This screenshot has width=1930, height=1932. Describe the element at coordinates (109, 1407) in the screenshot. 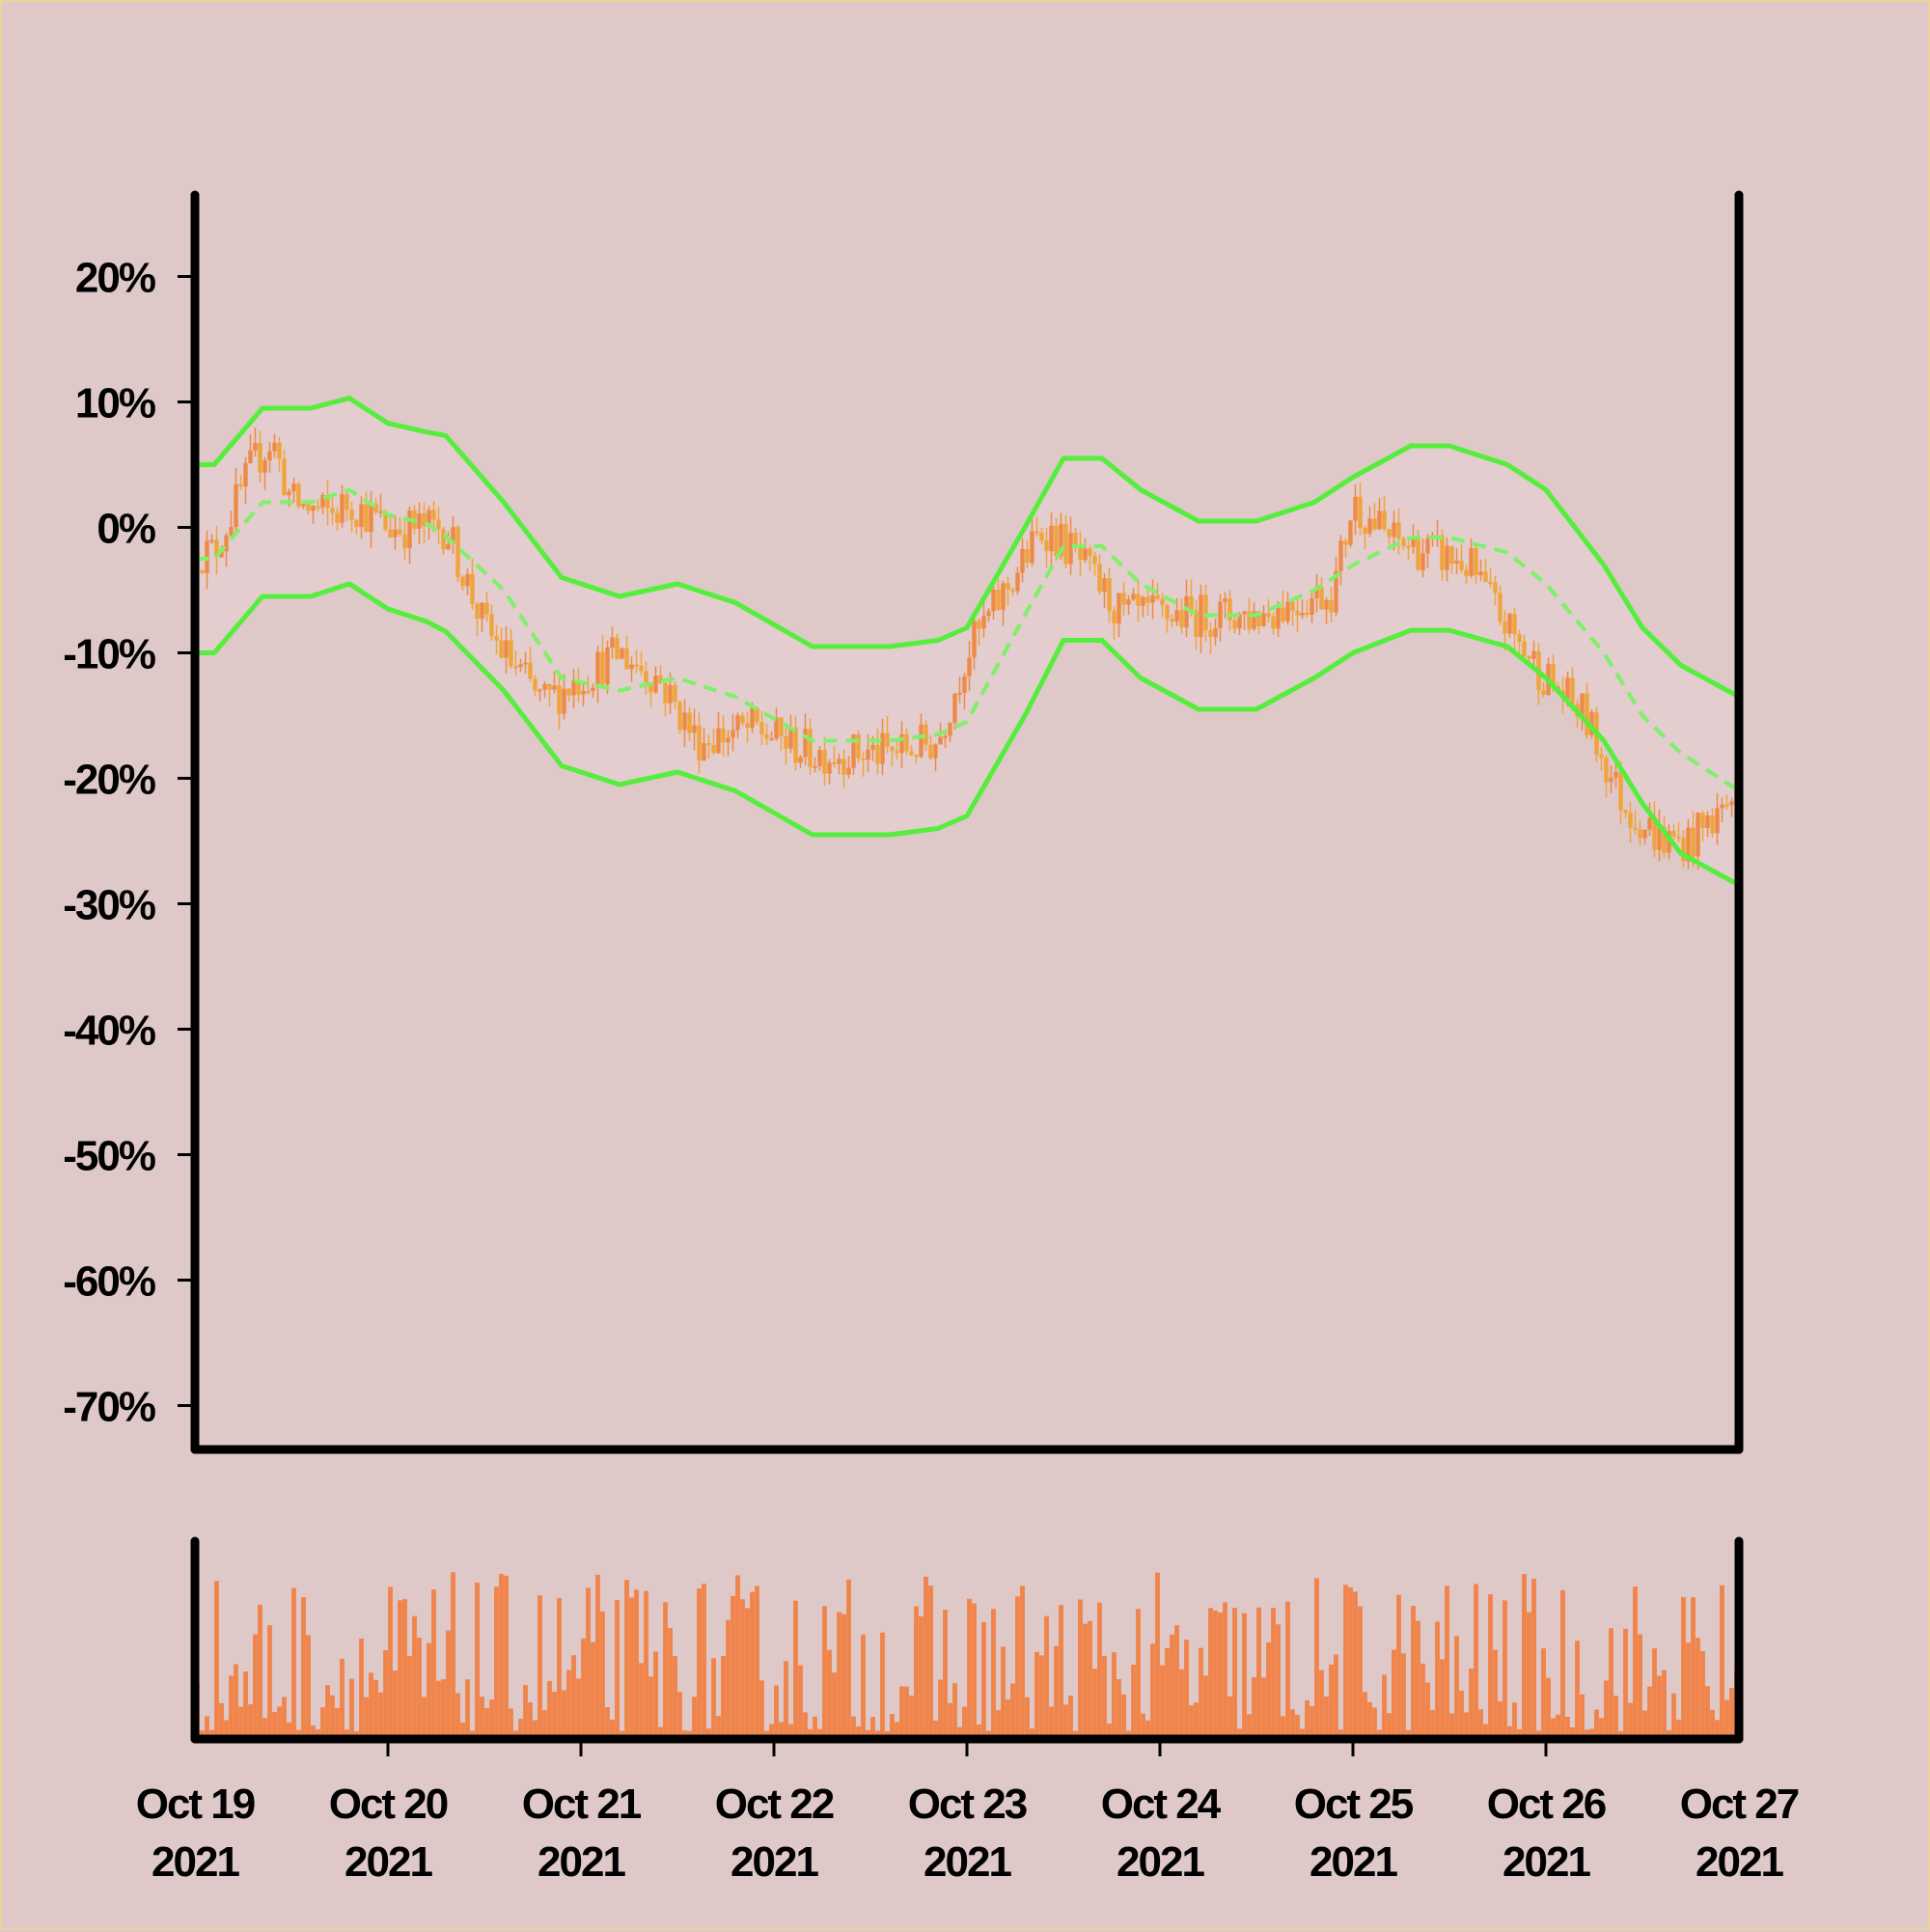

I see `y-tick-label: -70%` at that location.